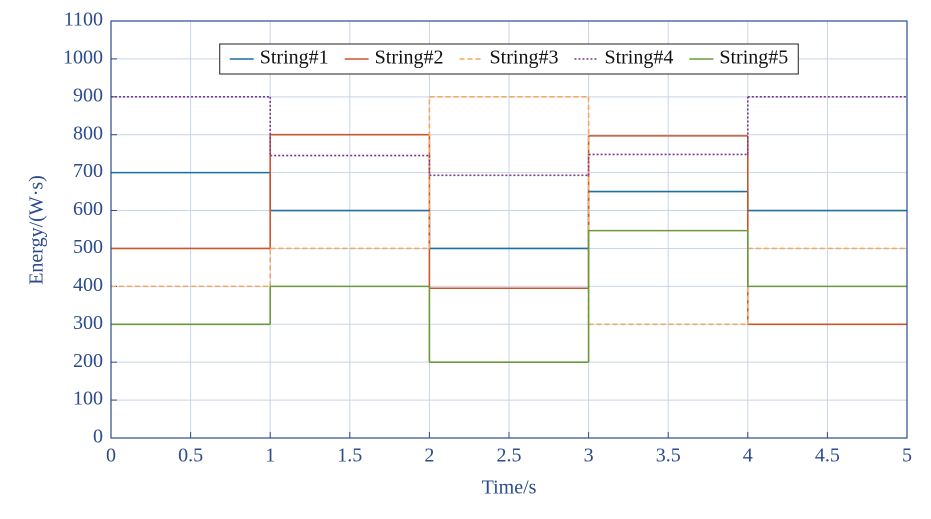  Describe the element at coordinates (88, 95) in the screenshot. I see `y-tick-label: 900` at that location.